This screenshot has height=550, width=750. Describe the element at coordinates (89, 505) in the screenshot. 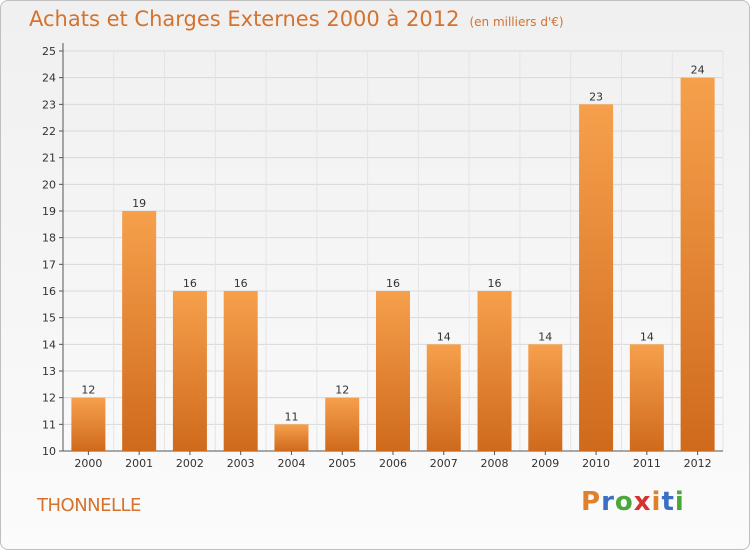

I see `commune-name: THONNELLE` at that location.